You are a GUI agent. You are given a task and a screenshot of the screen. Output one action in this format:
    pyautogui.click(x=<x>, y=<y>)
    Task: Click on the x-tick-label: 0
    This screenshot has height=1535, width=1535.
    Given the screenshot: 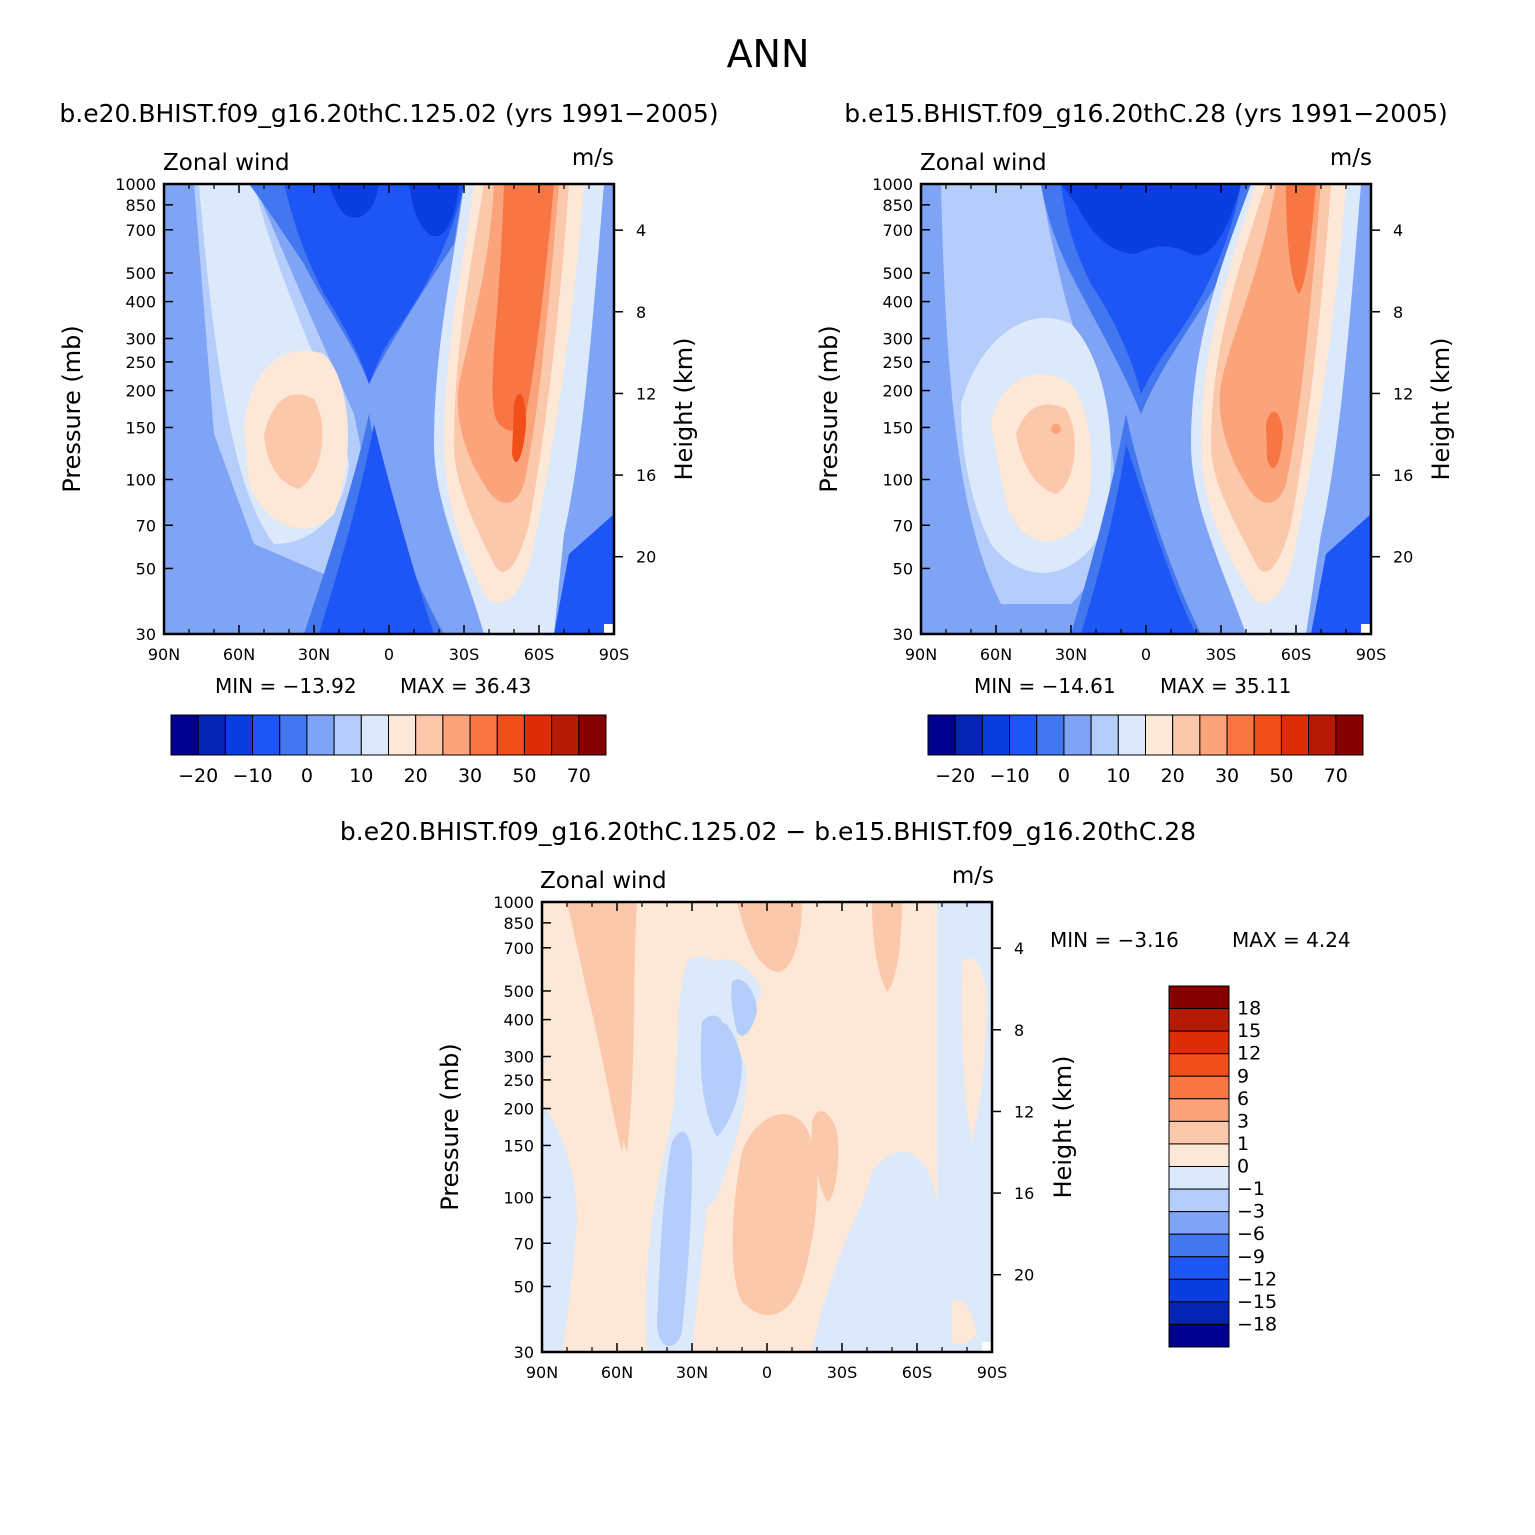 What is the action you would take?
    pyautogui.click(x=767, y=1372)
    